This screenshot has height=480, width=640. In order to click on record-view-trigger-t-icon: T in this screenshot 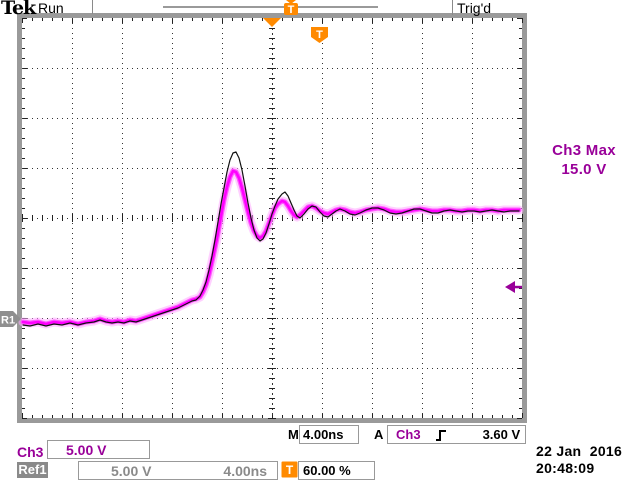, I will do `click(291, 8)`.